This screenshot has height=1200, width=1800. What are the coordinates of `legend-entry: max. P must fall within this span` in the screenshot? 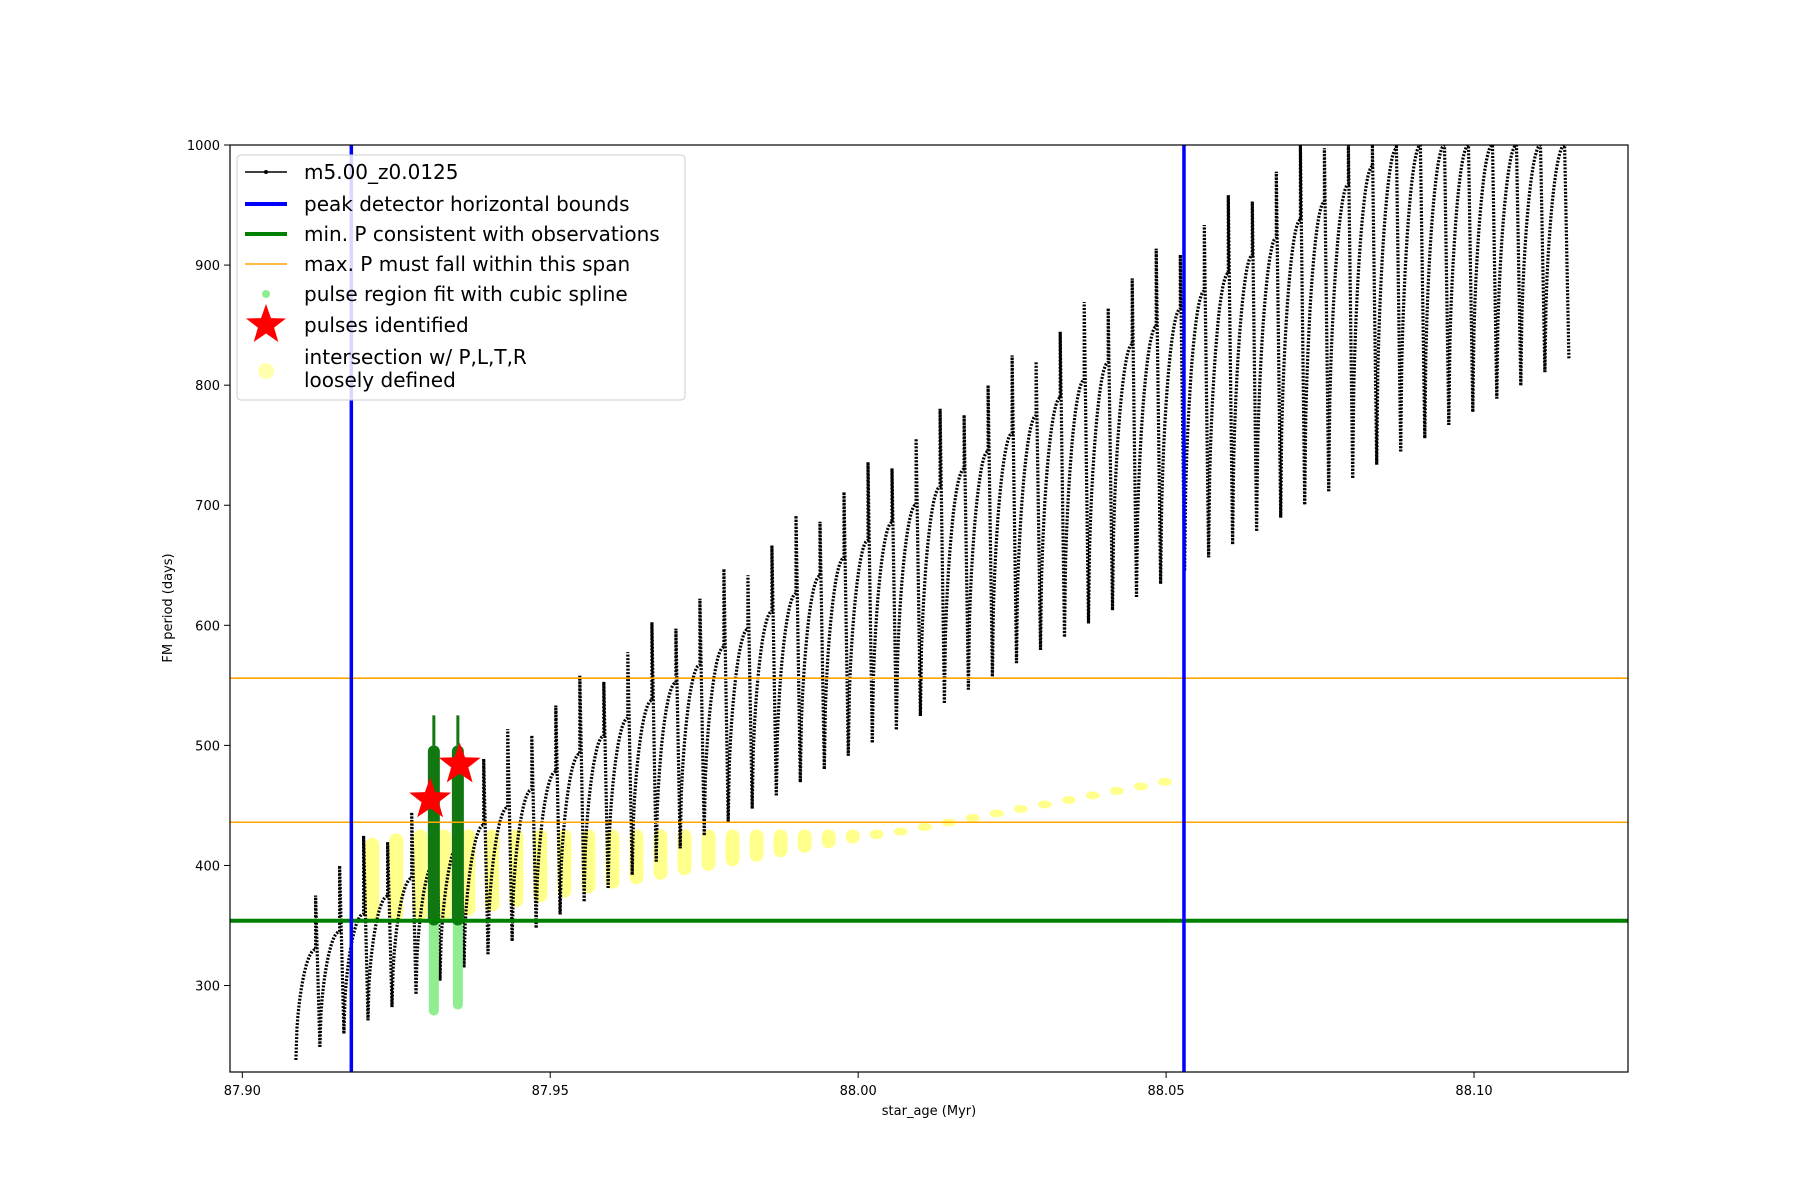 It's located at (437, 264).